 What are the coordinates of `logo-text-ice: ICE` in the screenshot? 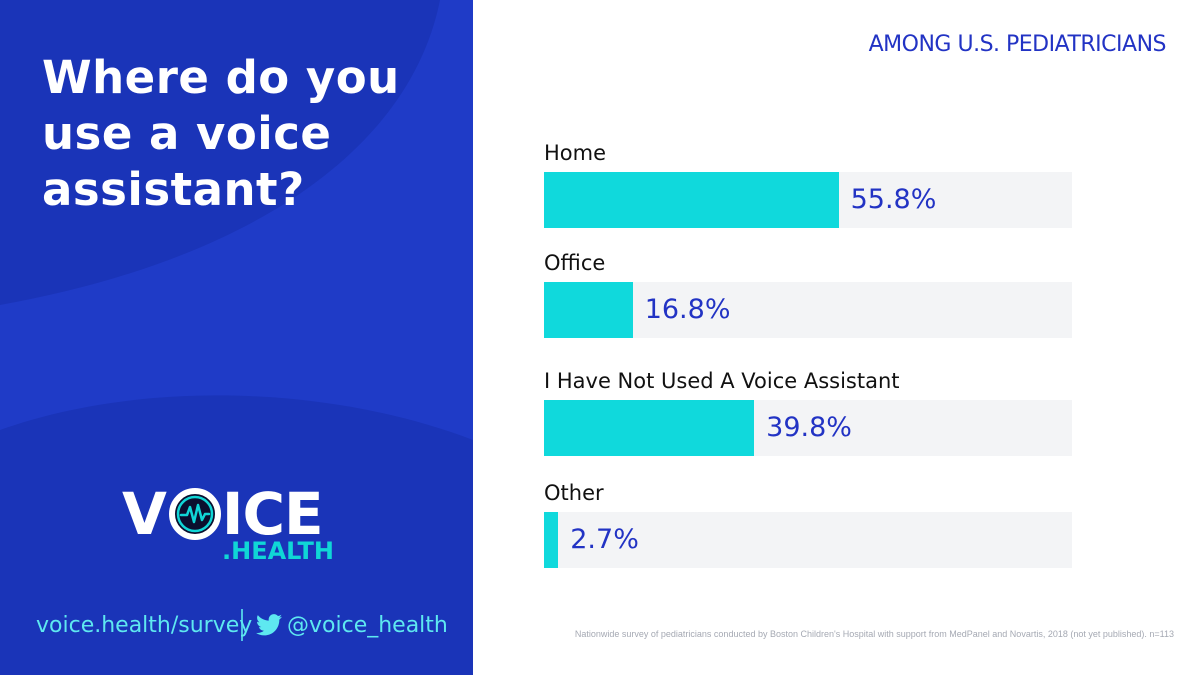 It's located at (272, 514).